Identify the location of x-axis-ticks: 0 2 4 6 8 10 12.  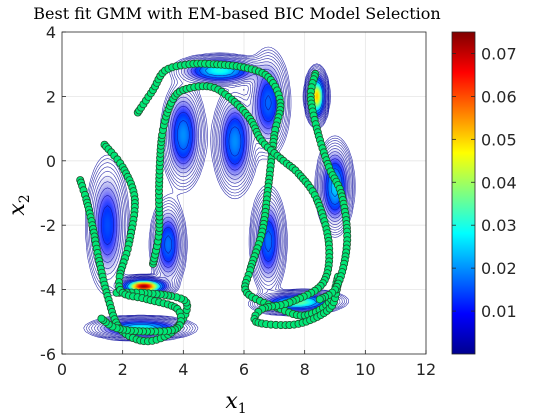
(246, 364).